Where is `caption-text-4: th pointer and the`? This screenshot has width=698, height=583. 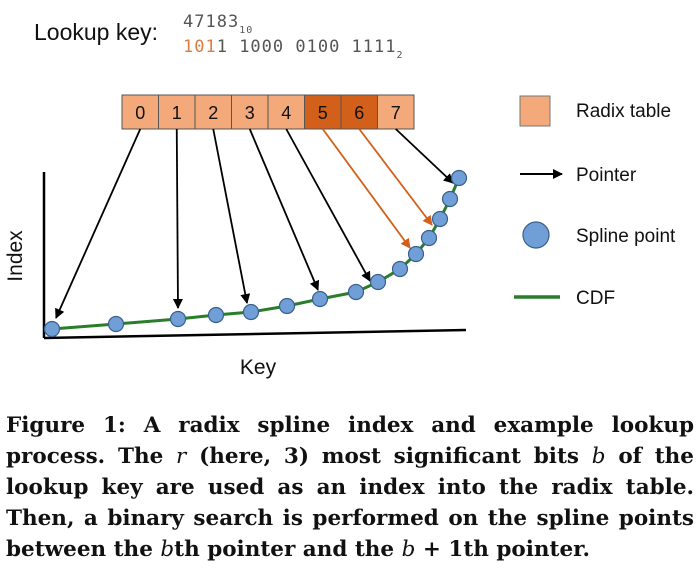
caption-text-4: th pointer and the is located at coordinates (284, 549).